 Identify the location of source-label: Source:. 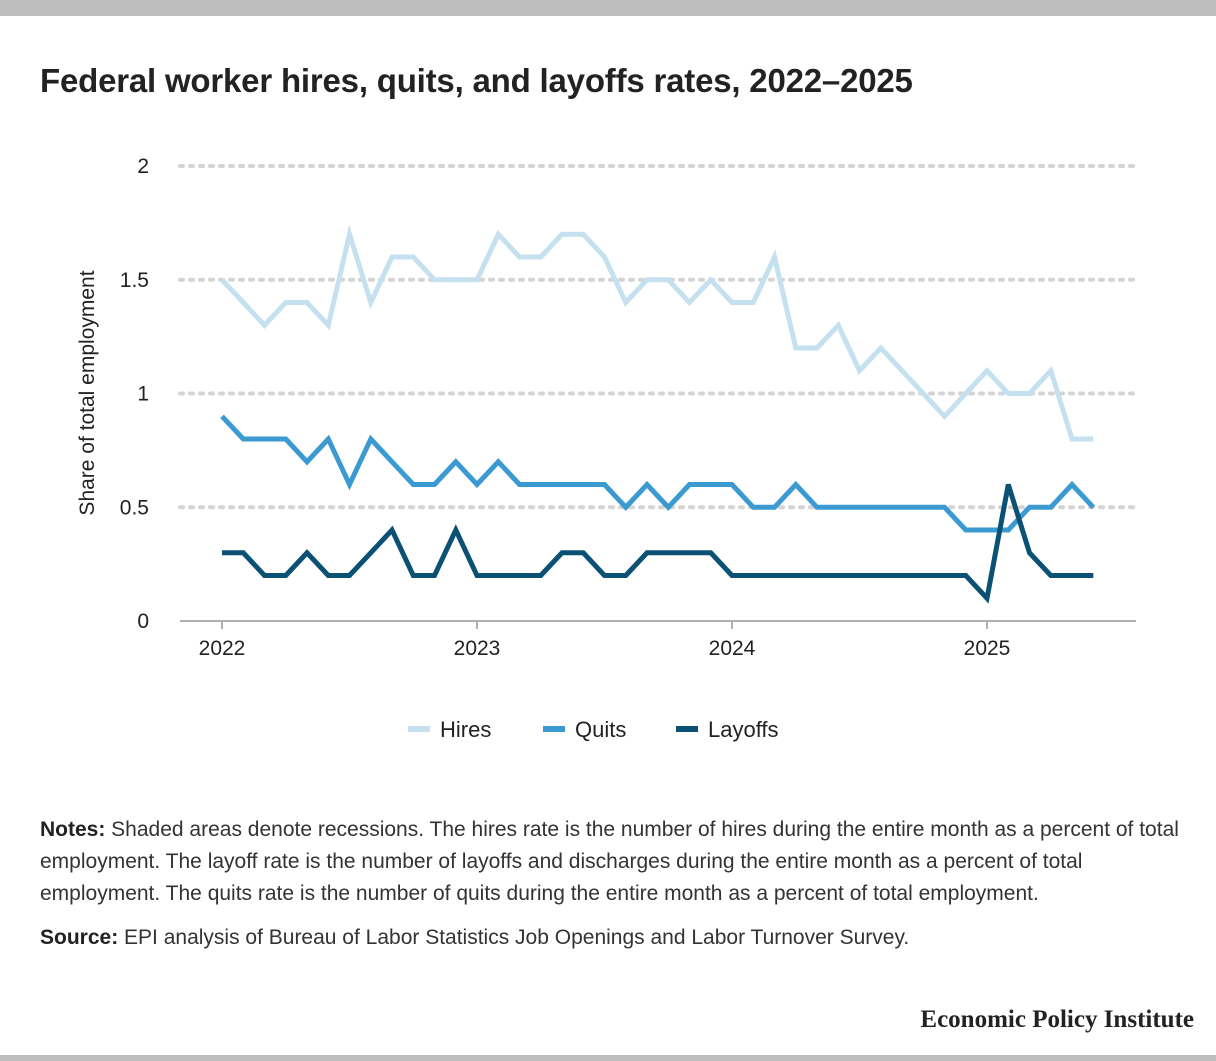
(79, 937).